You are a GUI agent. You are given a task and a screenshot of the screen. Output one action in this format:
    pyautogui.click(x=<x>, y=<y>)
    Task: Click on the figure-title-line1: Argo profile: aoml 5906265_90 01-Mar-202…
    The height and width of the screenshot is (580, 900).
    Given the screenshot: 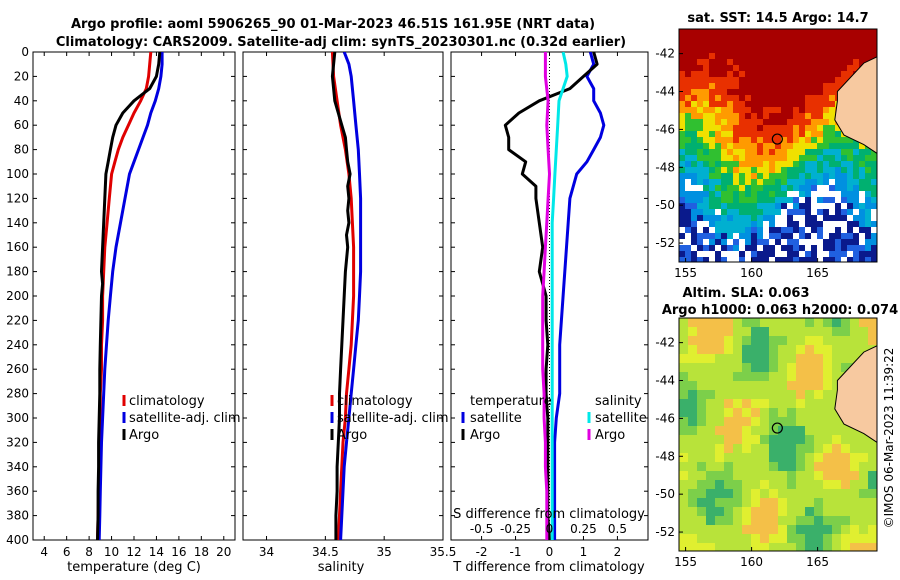 What is the action you would take?
    pyautogui.click(x=333, y=24)
    